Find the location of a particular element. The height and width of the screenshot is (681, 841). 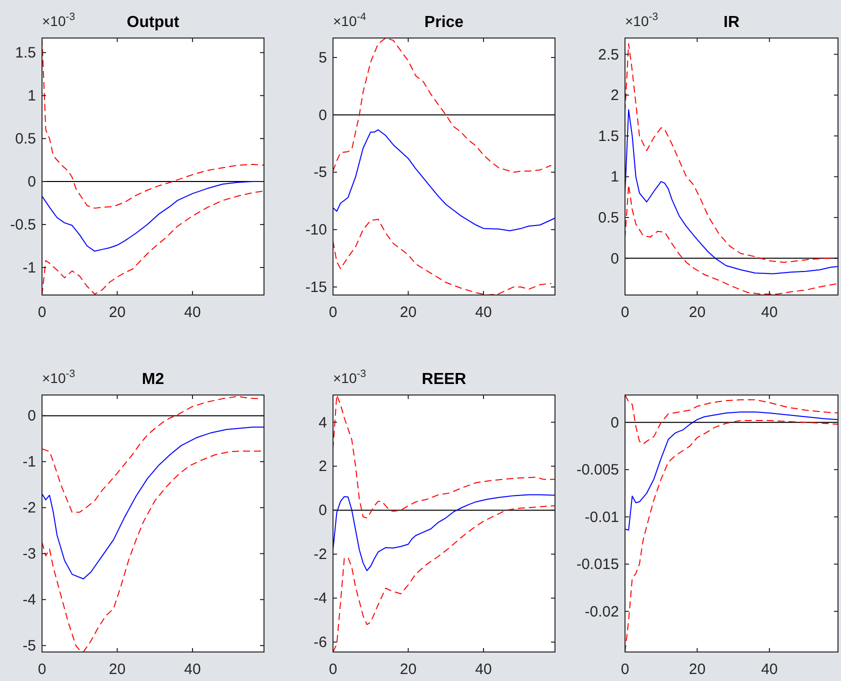

y-tick-label: -10 is located at coordinates (316, 230).